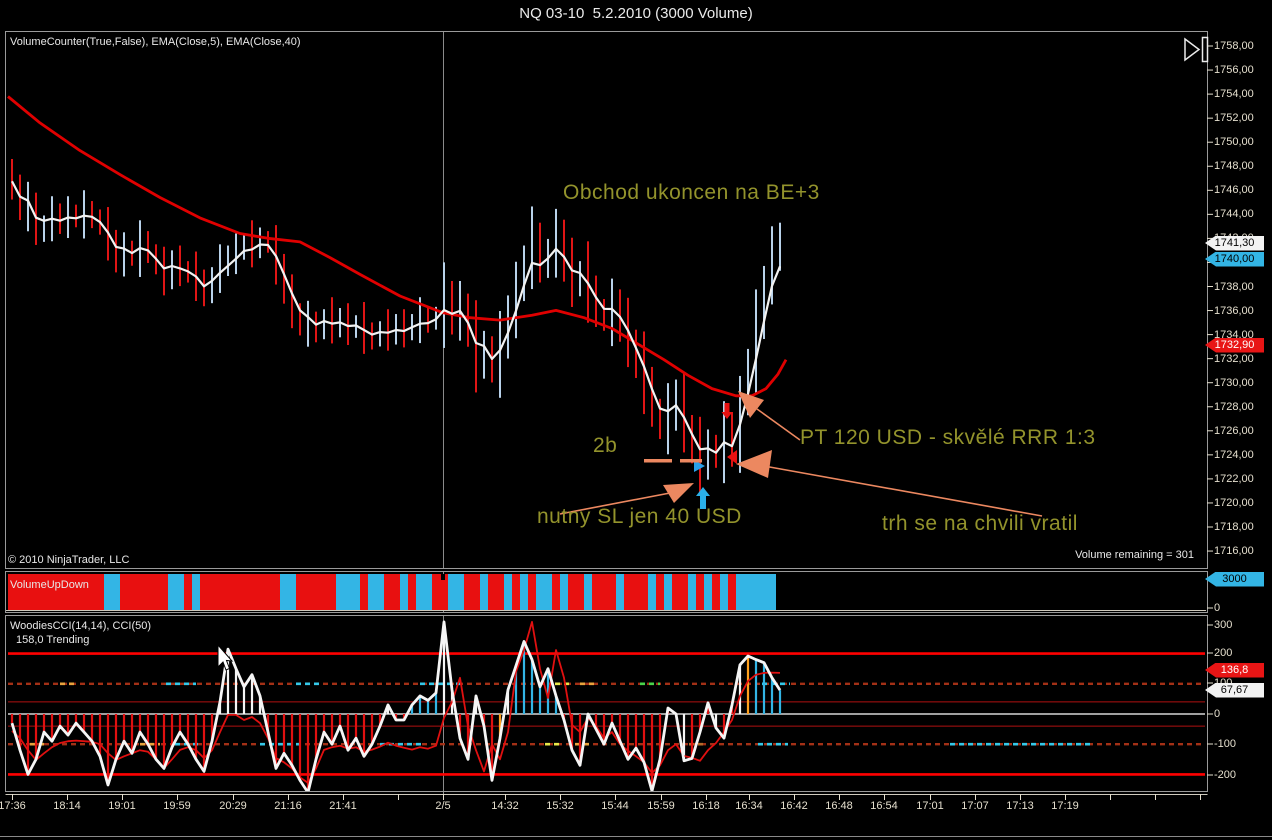  I want to click on ema5-price-tag: 1740,00, so click(1234, 259).